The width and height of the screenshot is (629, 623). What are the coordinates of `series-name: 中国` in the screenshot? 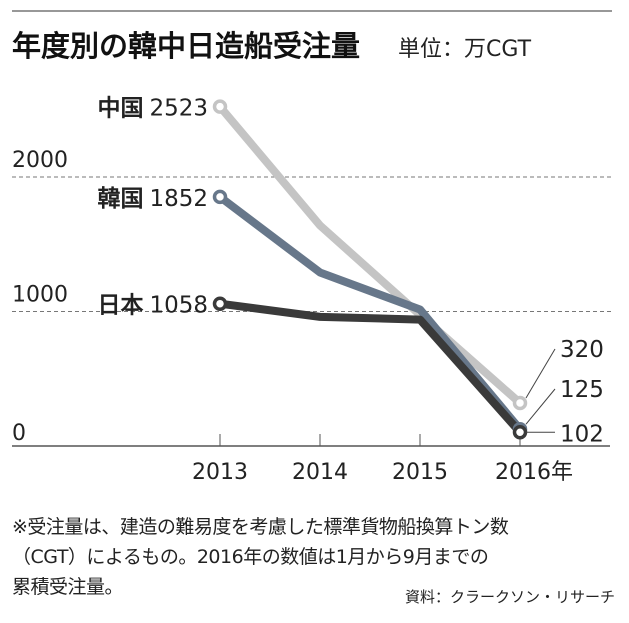 It's located at (120, 109).